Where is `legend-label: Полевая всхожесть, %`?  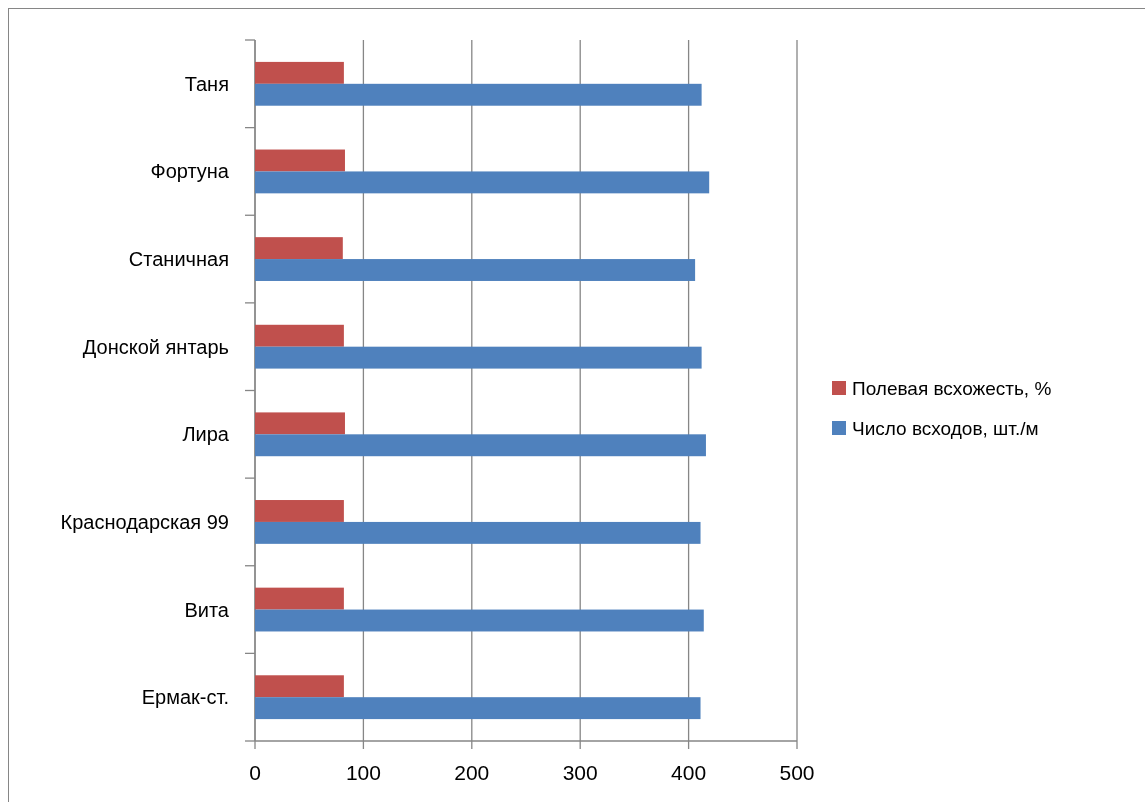 legend-label: Полевая всхожесть, % is located at coordinates (952, 388).